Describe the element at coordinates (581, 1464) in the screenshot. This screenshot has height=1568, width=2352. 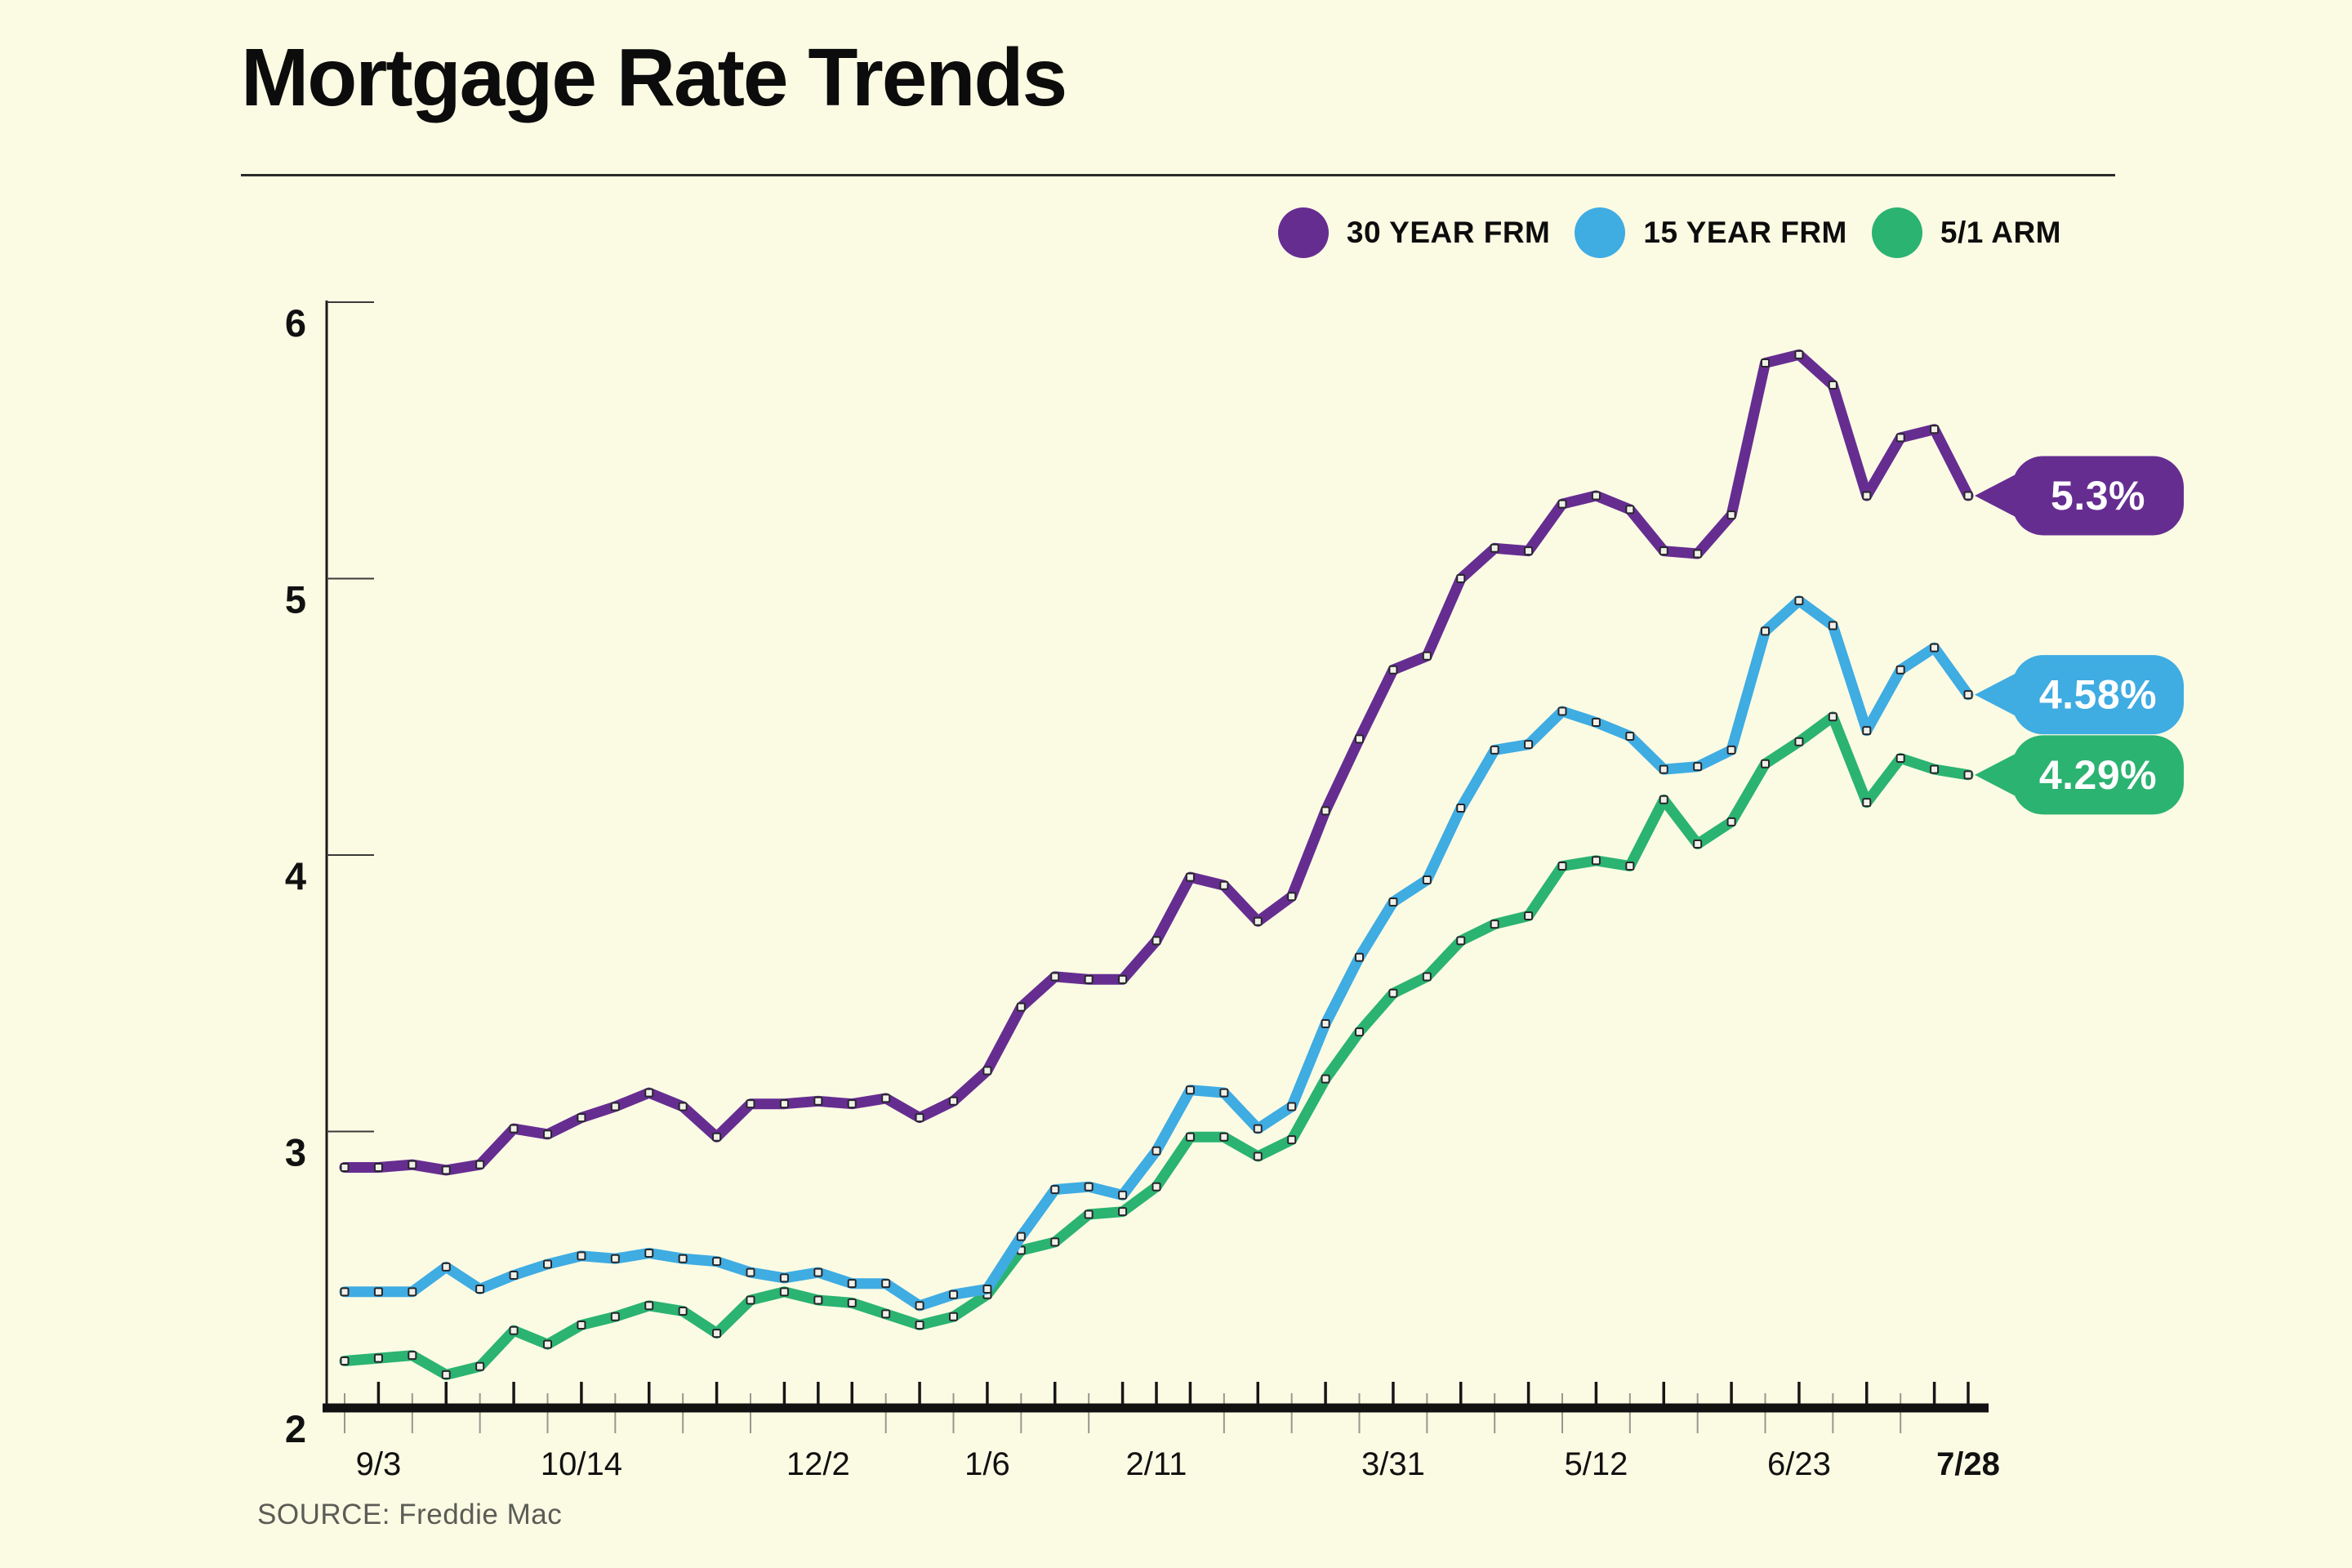
I see `x-tick-label: 10/14` at that location.